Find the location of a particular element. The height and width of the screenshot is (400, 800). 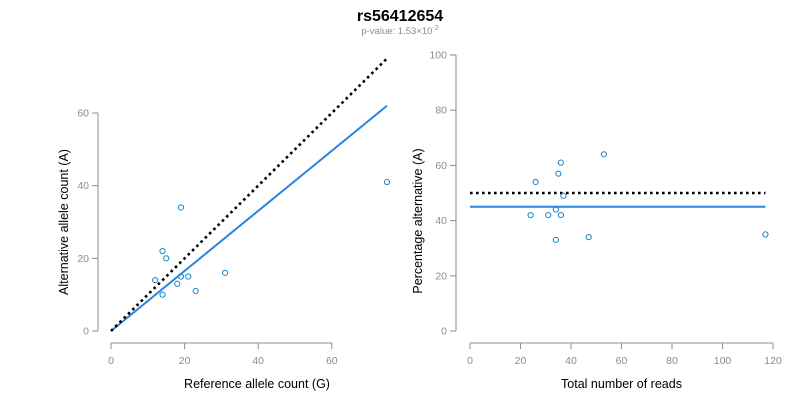

p-value-subtitle: p-value: 1.53×10-2 is located at coordinates (399, 31).